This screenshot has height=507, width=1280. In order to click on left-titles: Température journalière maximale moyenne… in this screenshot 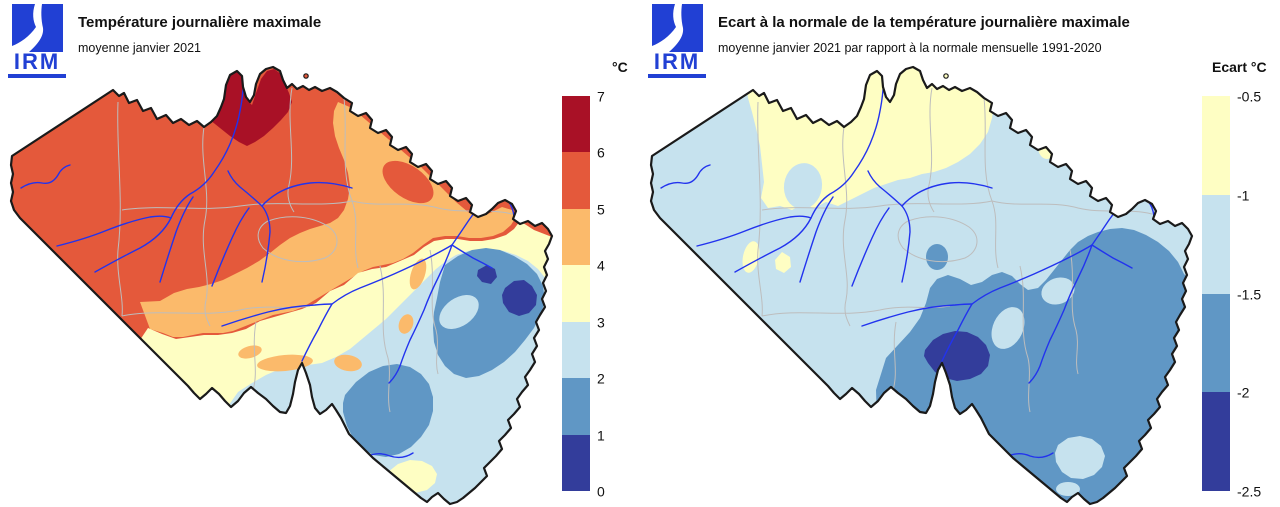, I will do `click(199, 34)`.